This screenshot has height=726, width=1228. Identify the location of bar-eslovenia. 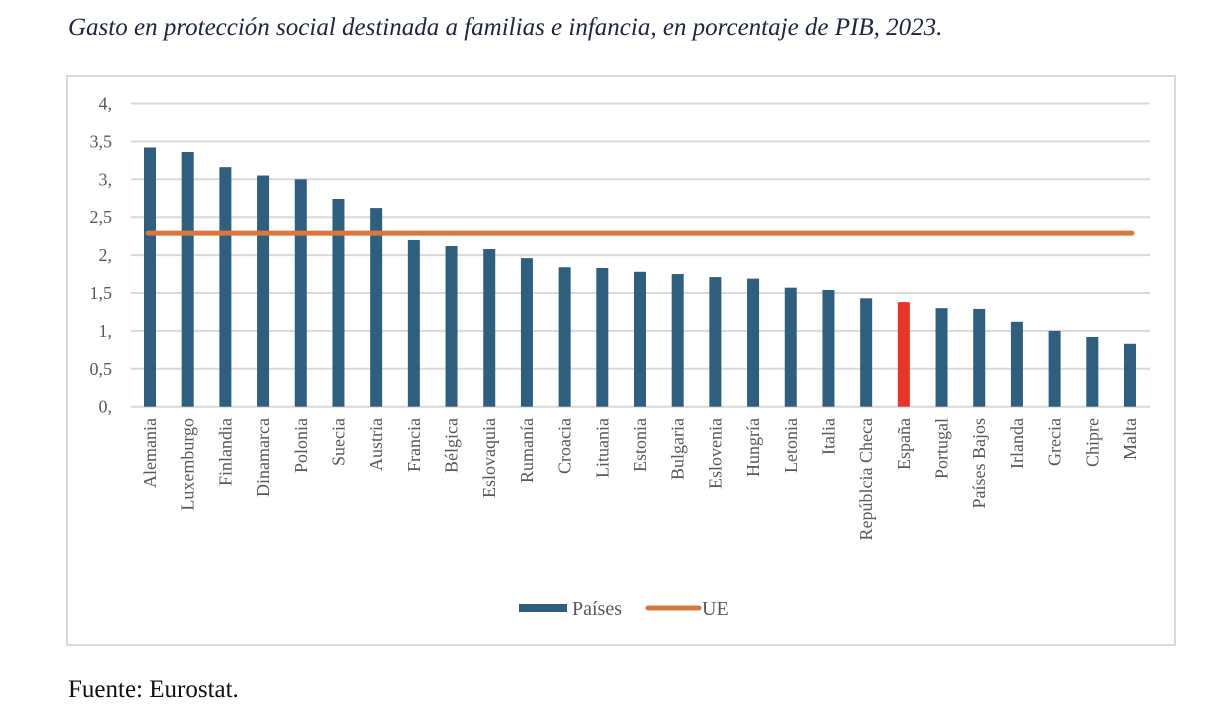
(715, 342).